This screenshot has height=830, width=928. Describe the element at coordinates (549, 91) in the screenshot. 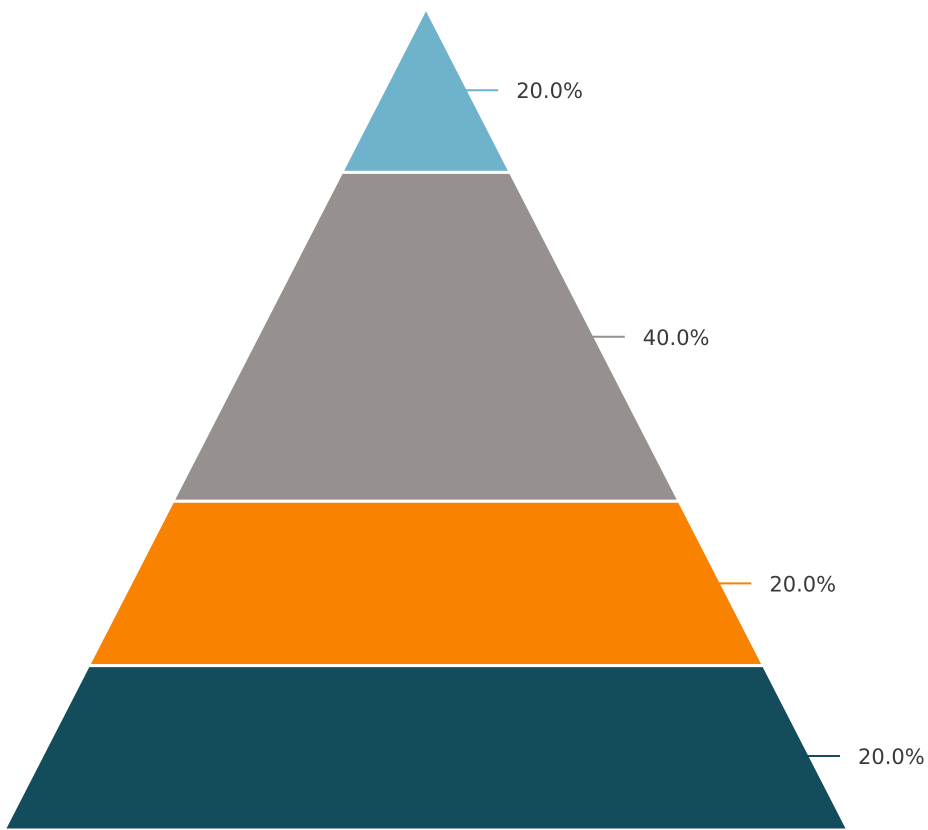

I see `pyramid-label-1: 20.0%` at that location.